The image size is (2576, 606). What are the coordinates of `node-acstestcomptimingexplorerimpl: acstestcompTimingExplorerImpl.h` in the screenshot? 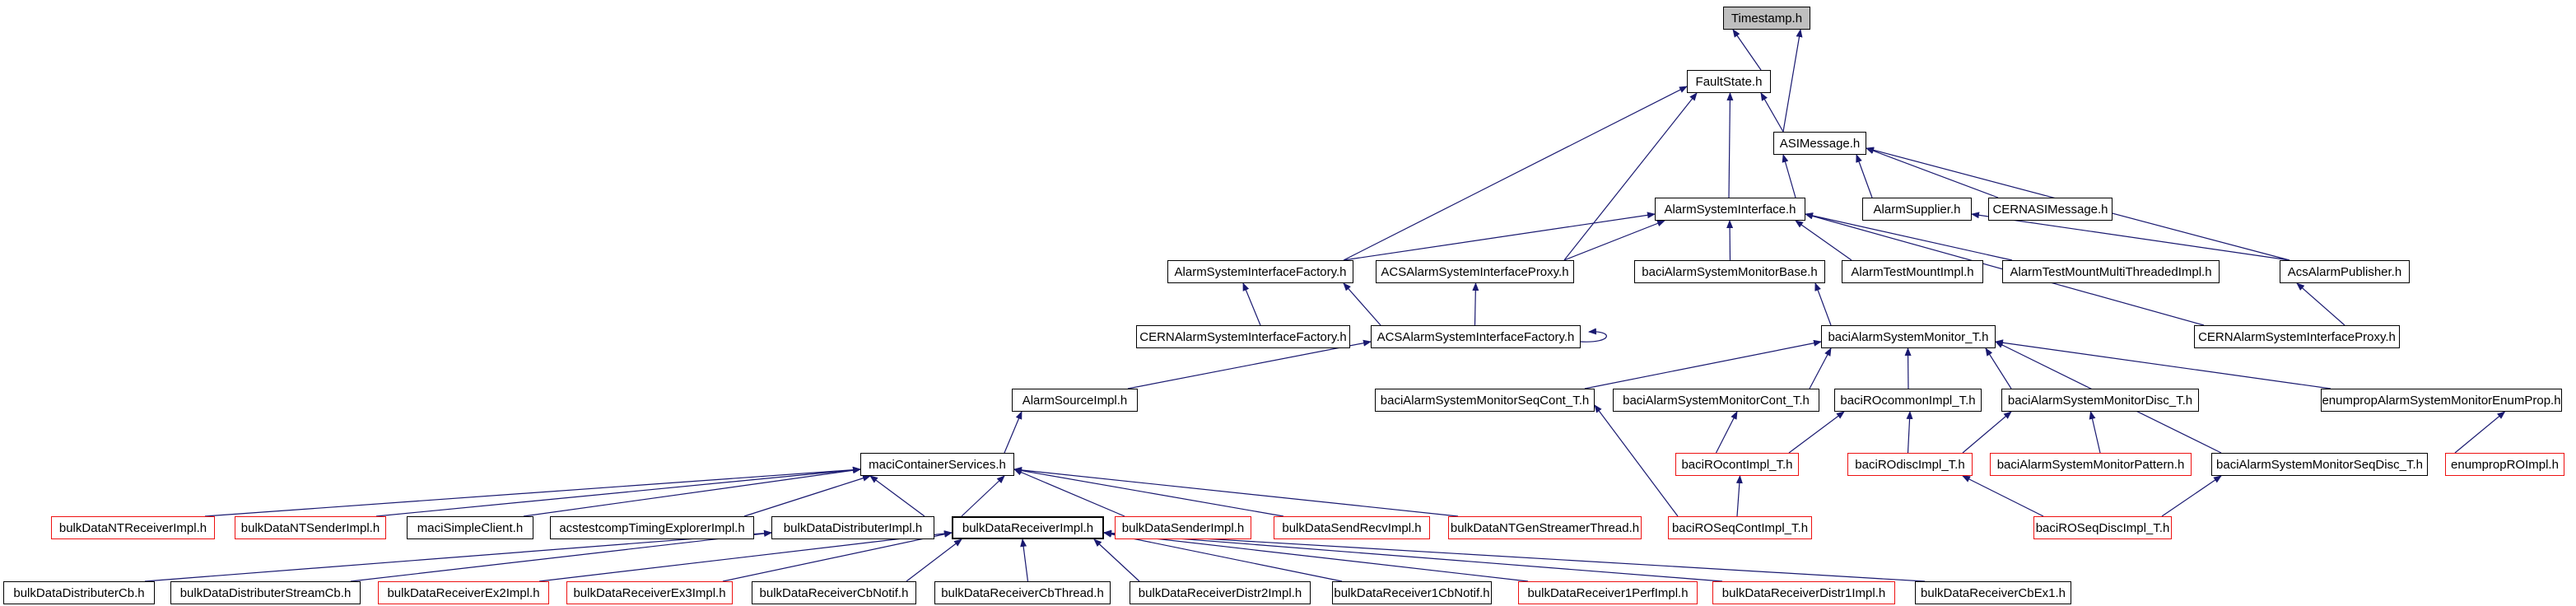 It's located at (652, 527).